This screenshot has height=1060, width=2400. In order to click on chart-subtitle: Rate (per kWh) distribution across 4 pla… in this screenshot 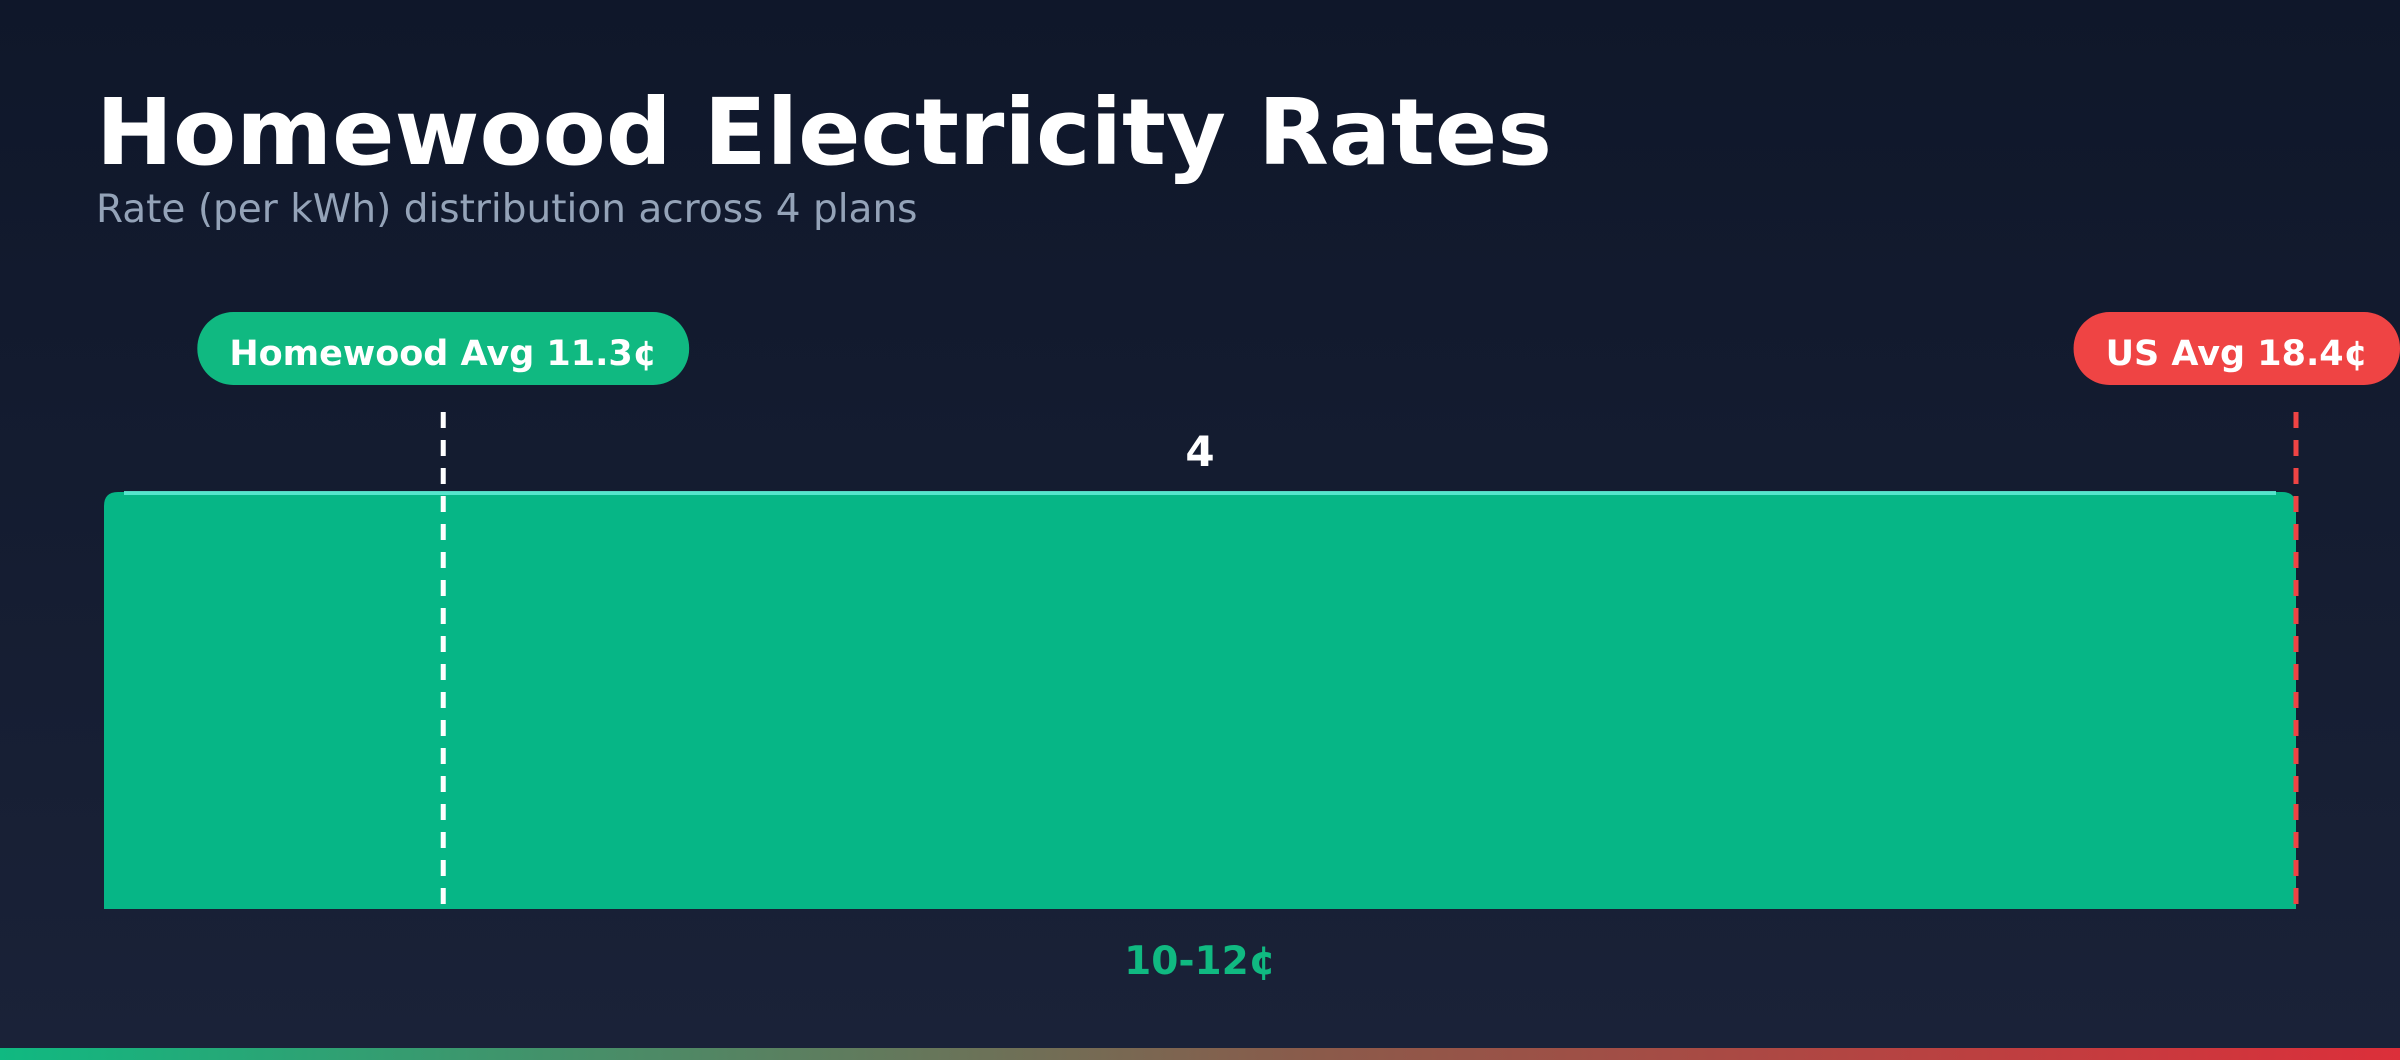, I will do `click(507, 209)`.